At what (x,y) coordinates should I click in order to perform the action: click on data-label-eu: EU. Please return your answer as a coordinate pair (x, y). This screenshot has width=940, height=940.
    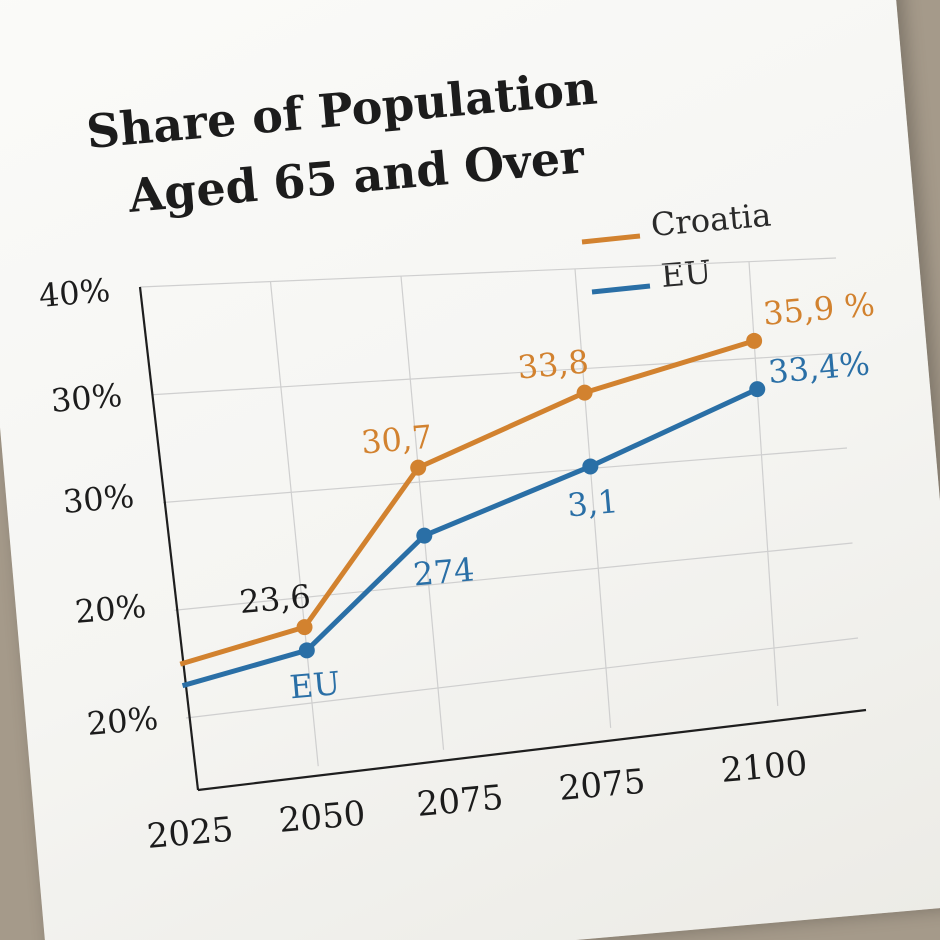
    Looking at the image, I should click on (314, 685).